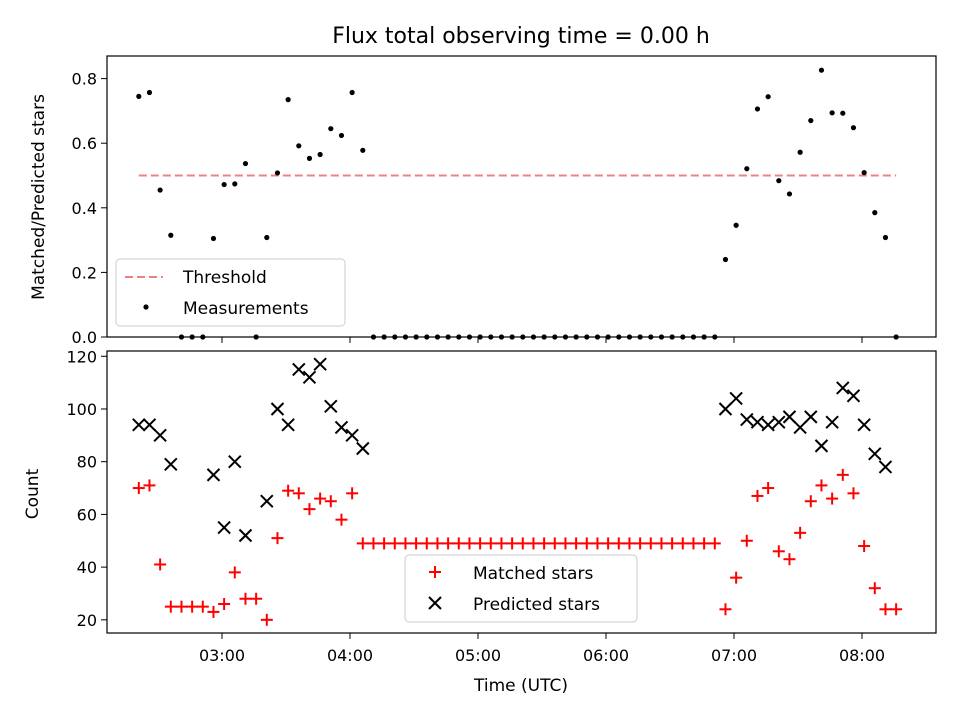 This screenshot has height=720, width=960. I want to click on top-y-tick-label: 0.4, so click(84, 208).